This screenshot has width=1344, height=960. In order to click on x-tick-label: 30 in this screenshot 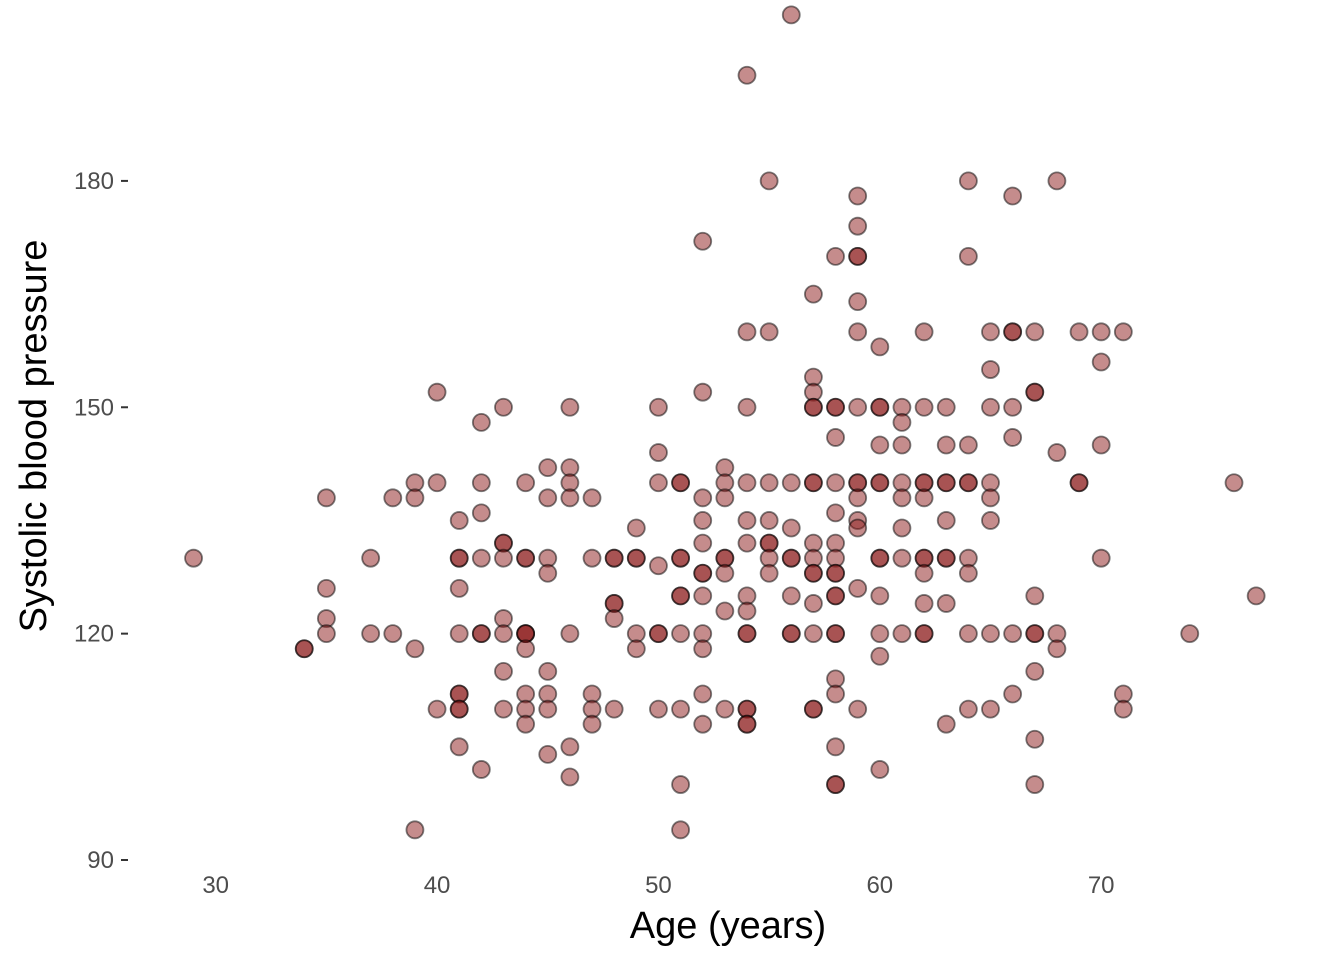, I will do `click(215, 885)`.